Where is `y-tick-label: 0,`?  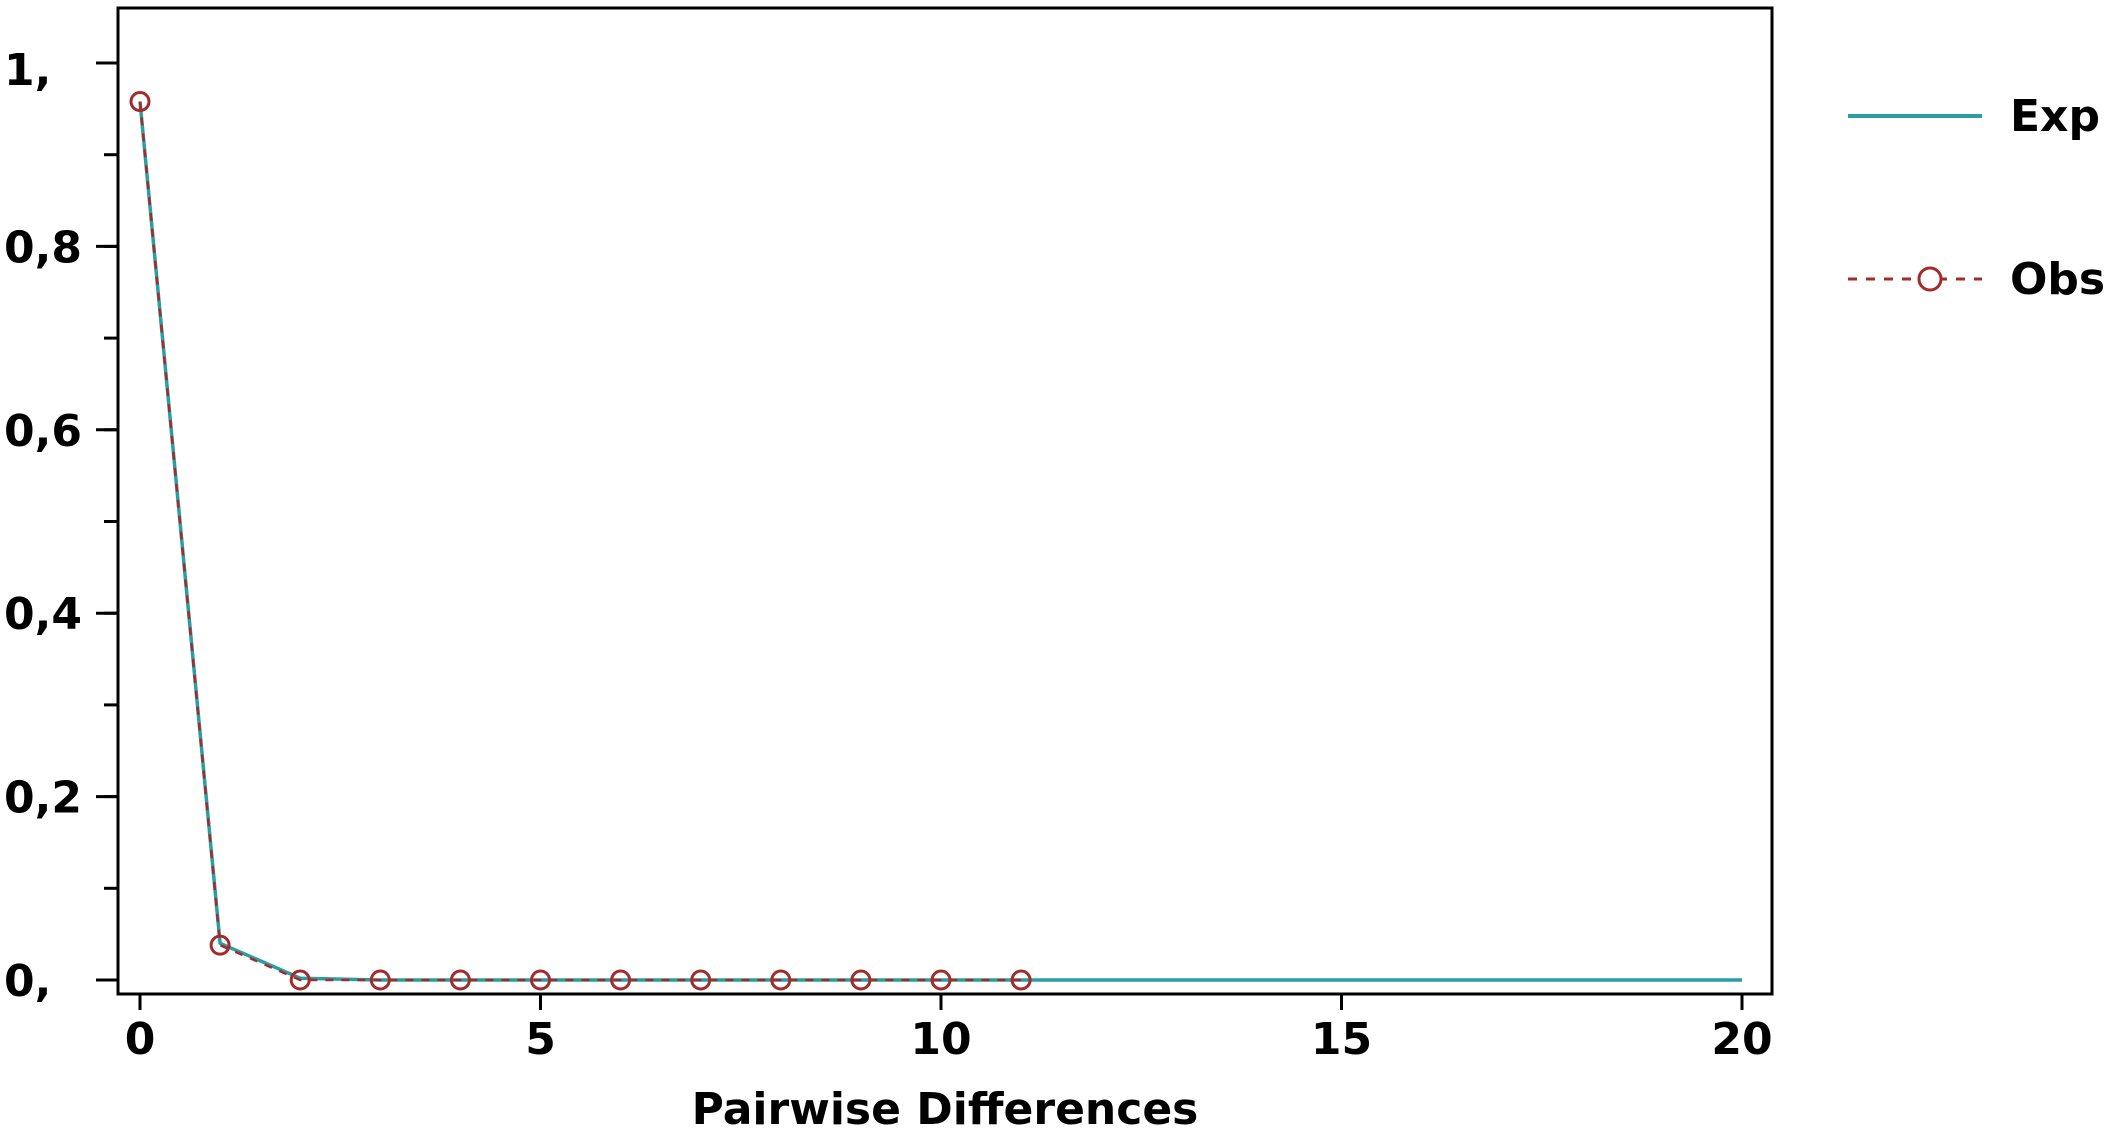 y-tick-label: 0, is located at coordinates (27, 981).